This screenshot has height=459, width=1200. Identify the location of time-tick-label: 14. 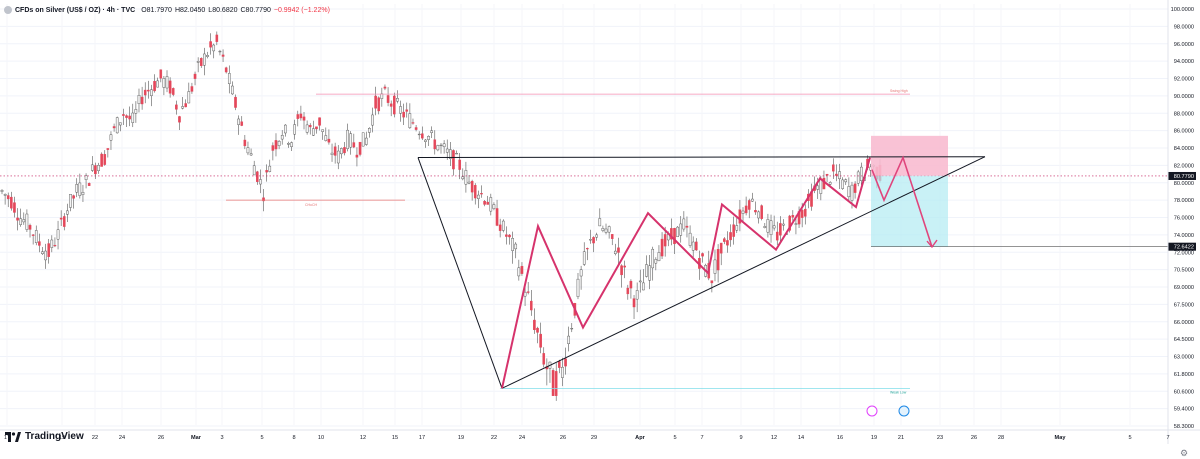
(801, 438).